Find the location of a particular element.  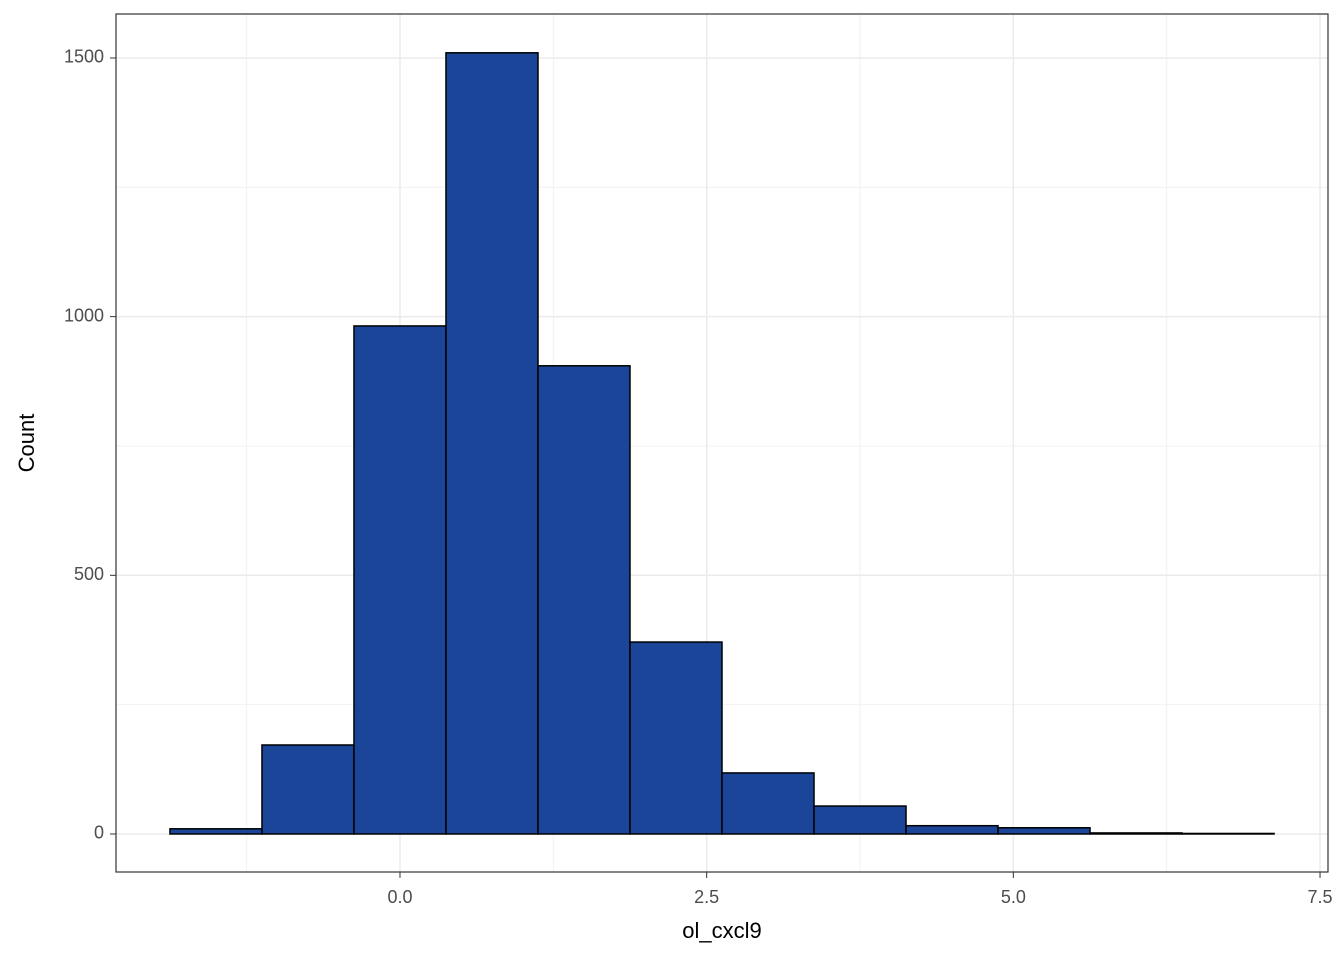

x-tick-label: 5.0 is located at coordinates (1013, 897).